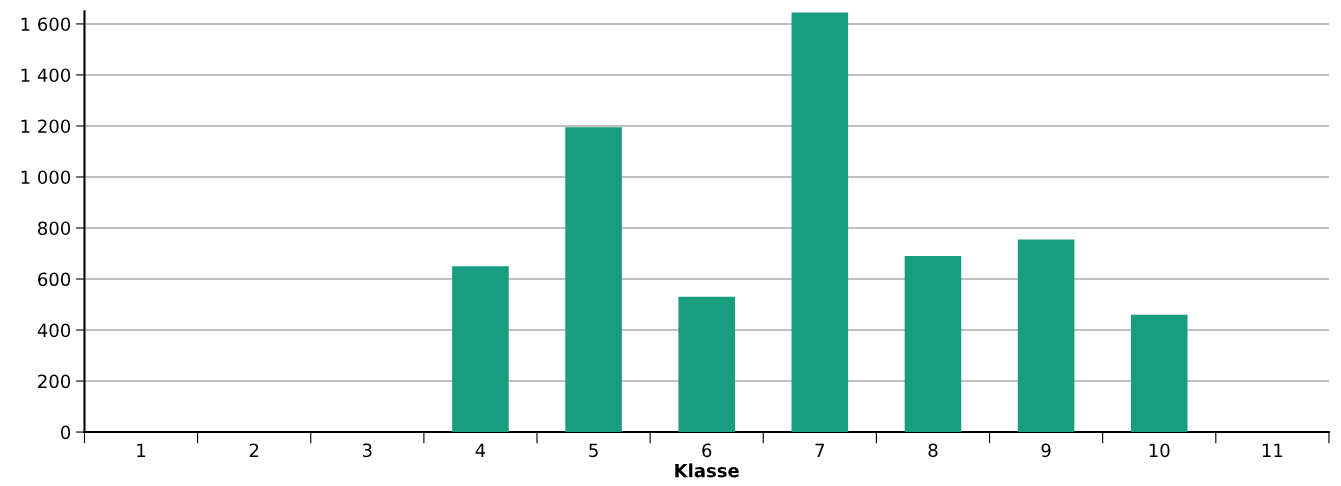 The width and height of the screenshot is (1341, 486). I want to click on y-tick-label: 0, so click(65, 432).